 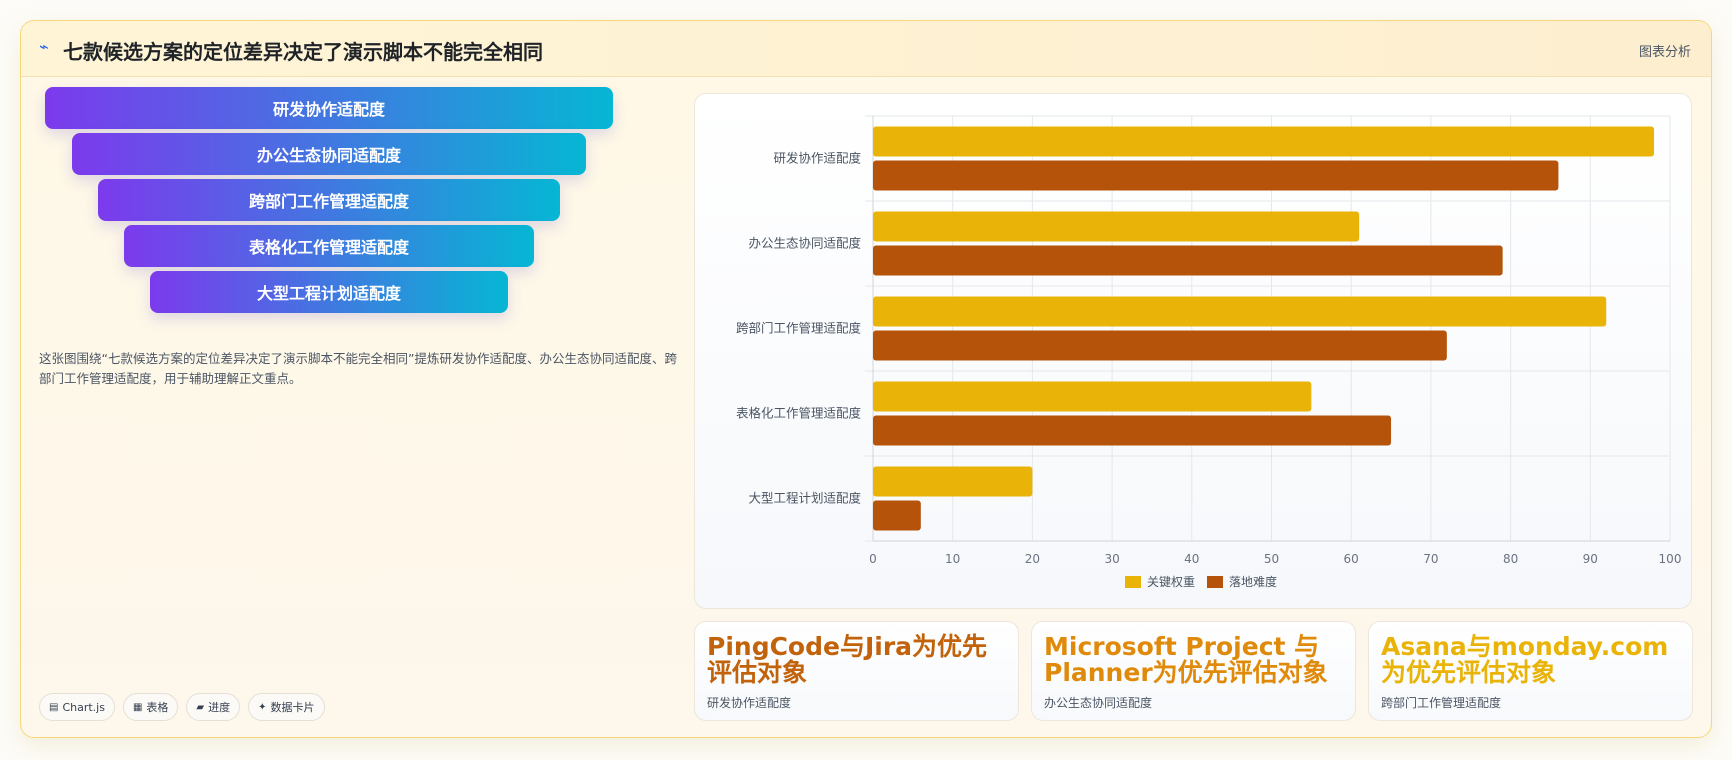 What do you see at coordinates (817, 158) in the screenshot?
I see `y-tick-label: 研发协作适配度` at bounding box center [817, 158].